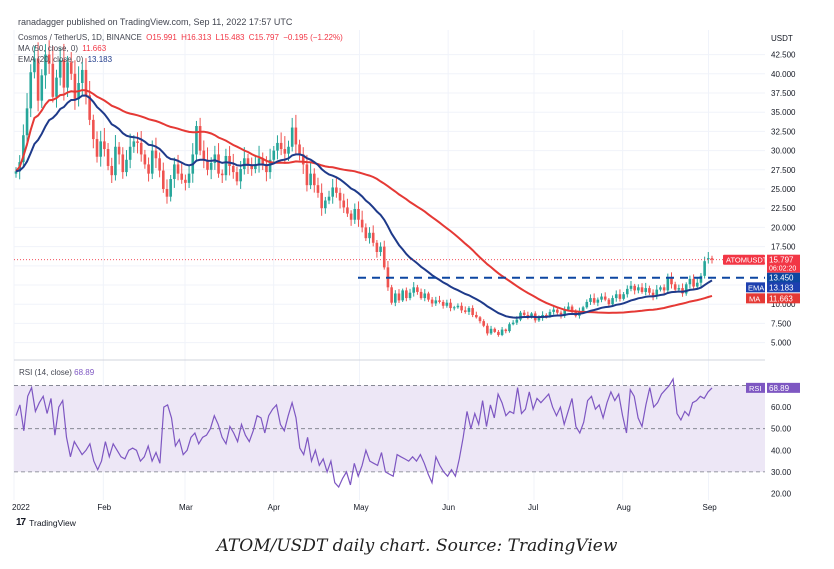 The height and width of the screenshot is (569, 834). I want to click on time-tick-label: Jul, so click(533, 507).